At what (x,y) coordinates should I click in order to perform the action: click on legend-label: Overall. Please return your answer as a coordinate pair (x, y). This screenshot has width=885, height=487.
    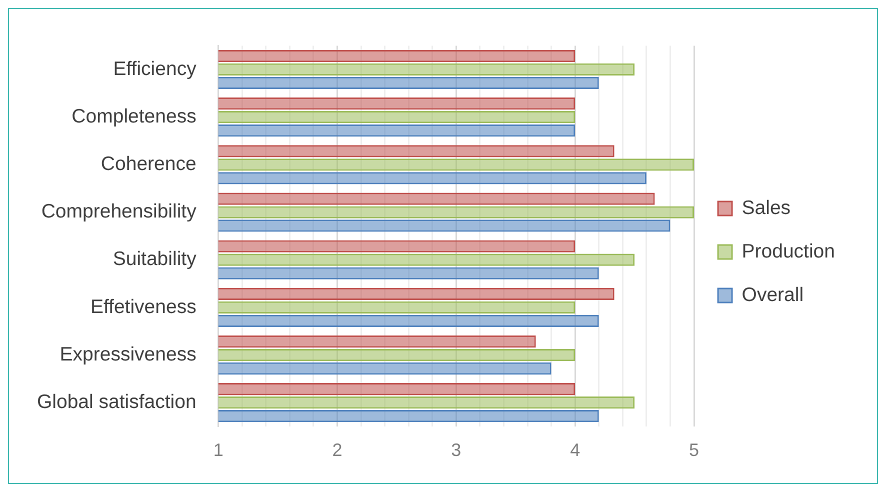
    Looking at the image, I should click on (773, 295).